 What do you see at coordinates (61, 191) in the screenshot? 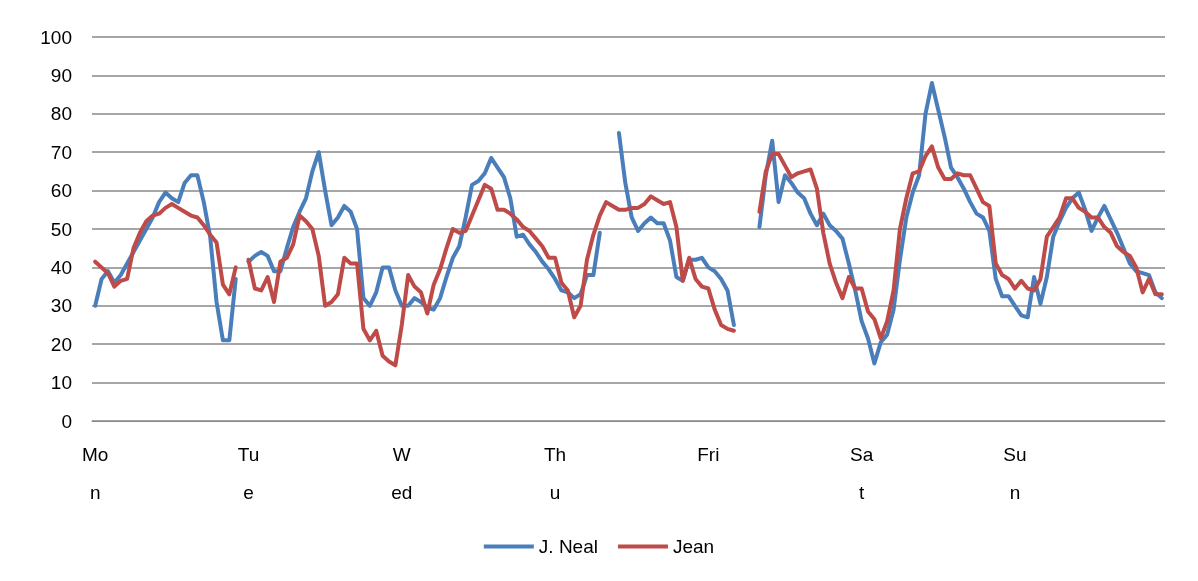
I see `y-tick-label: 60` at bounding box center [61, 191].